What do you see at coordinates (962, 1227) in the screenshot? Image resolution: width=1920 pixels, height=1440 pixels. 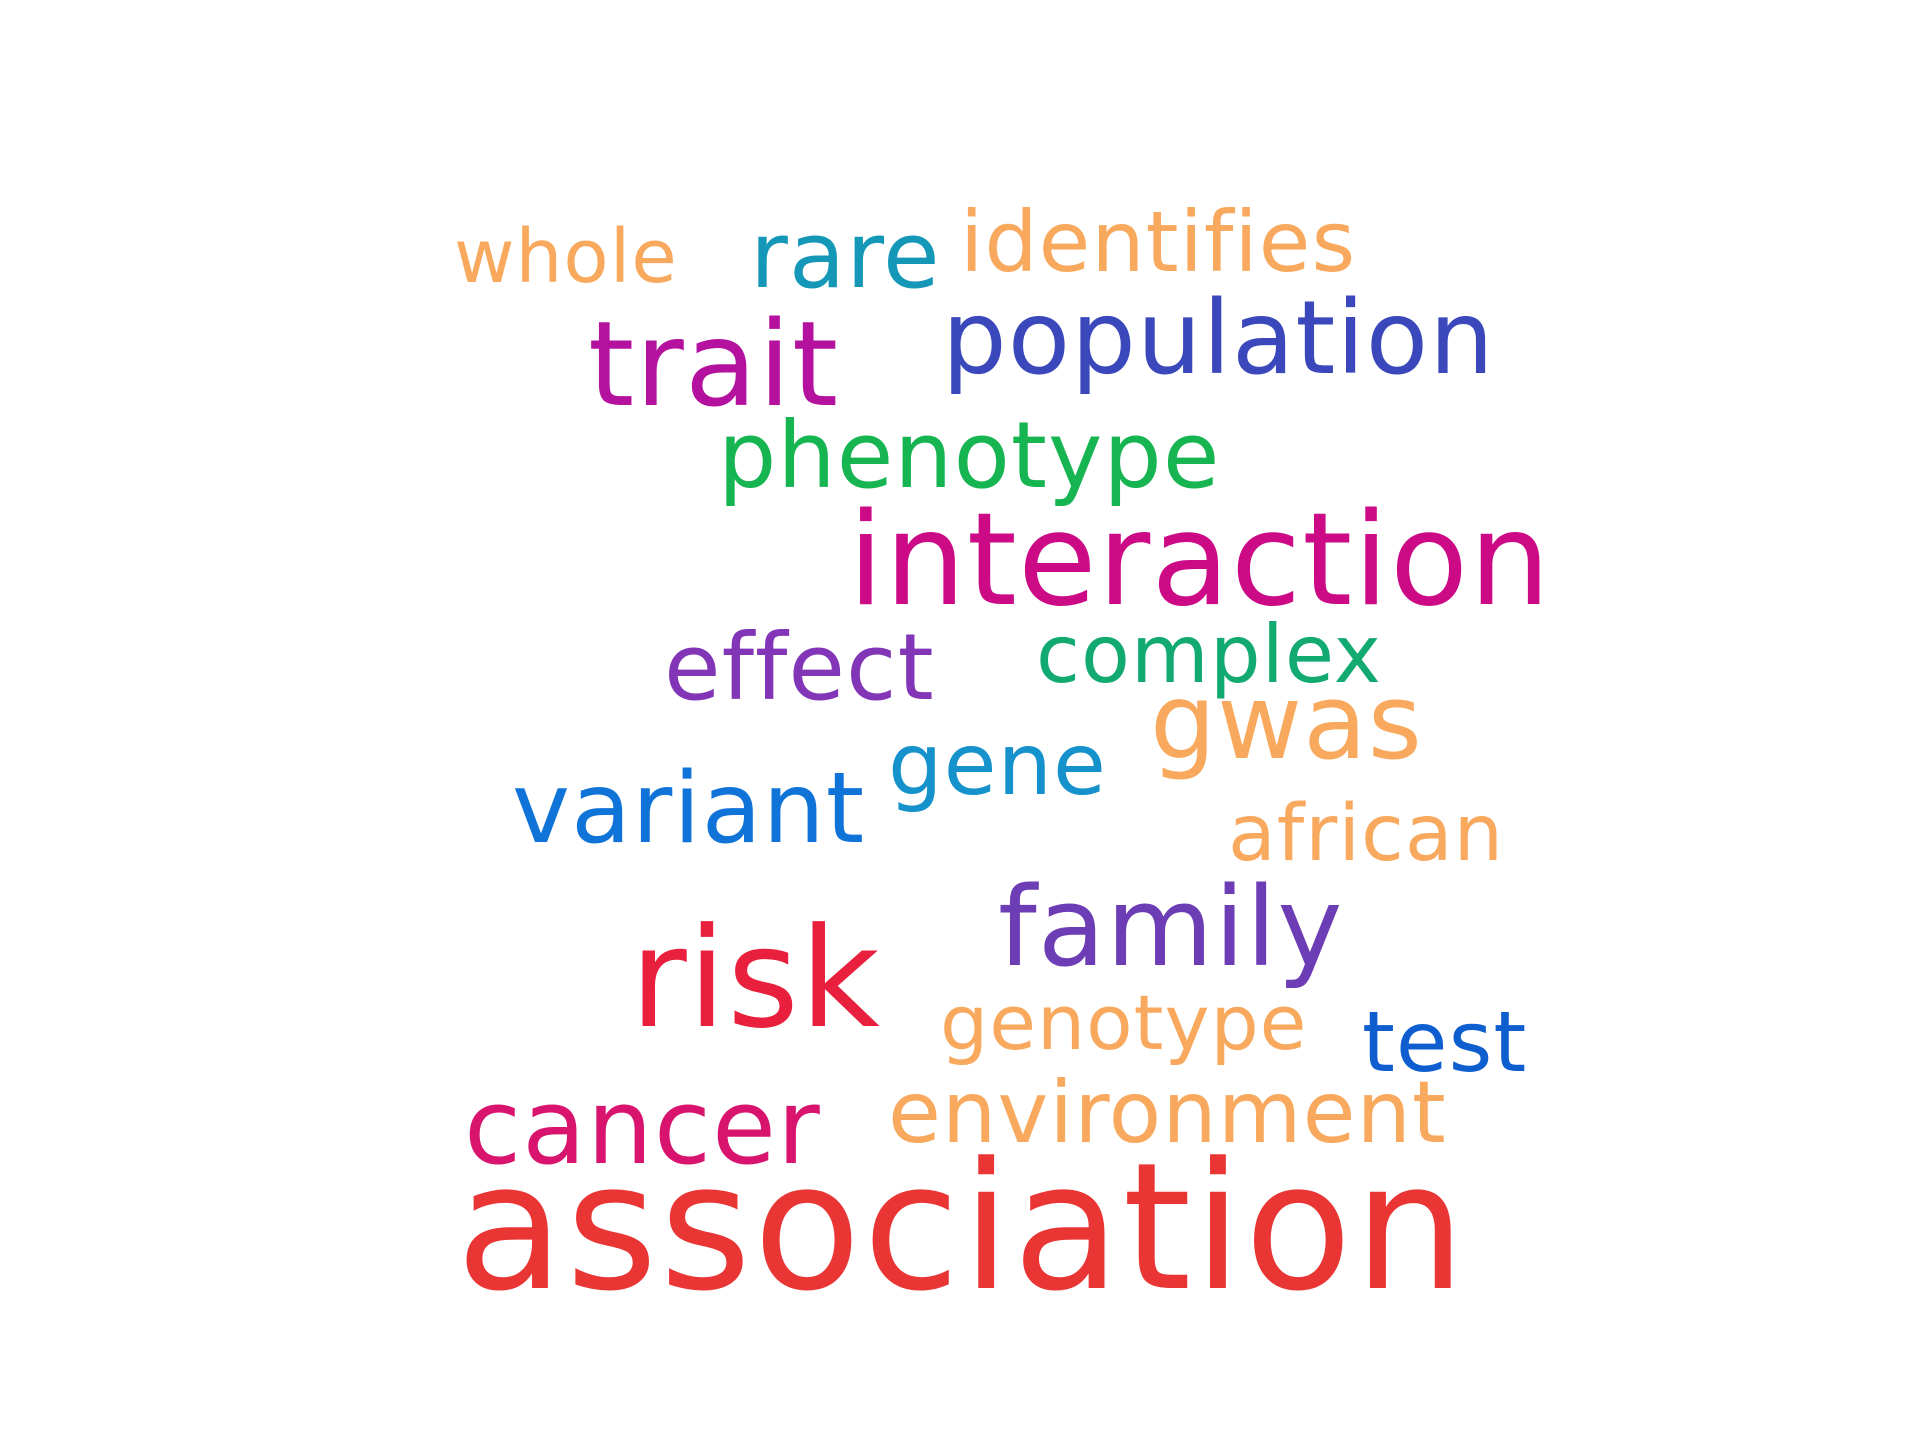 I see `word-association: association` at bounding box center [962, 1227].